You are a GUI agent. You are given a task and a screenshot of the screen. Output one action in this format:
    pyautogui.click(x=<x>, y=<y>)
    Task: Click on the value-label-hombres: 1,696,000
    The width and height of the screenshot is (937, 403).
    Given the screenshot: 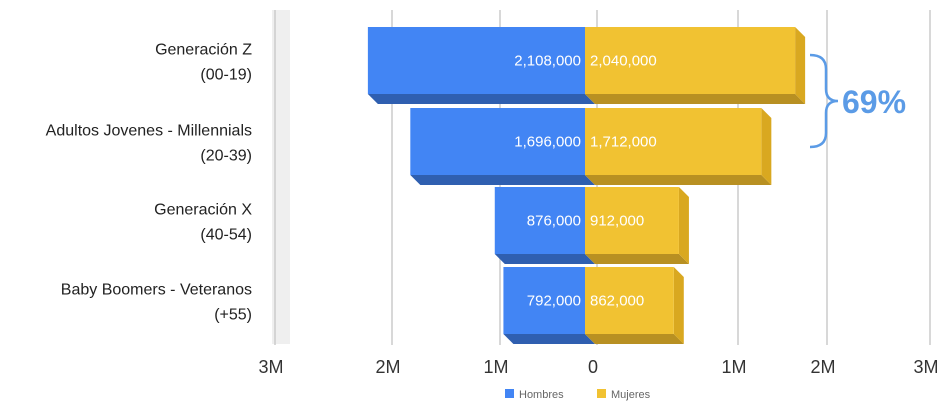 What is the action you would take?
    pyautogui.click(x=547, y=142)
    